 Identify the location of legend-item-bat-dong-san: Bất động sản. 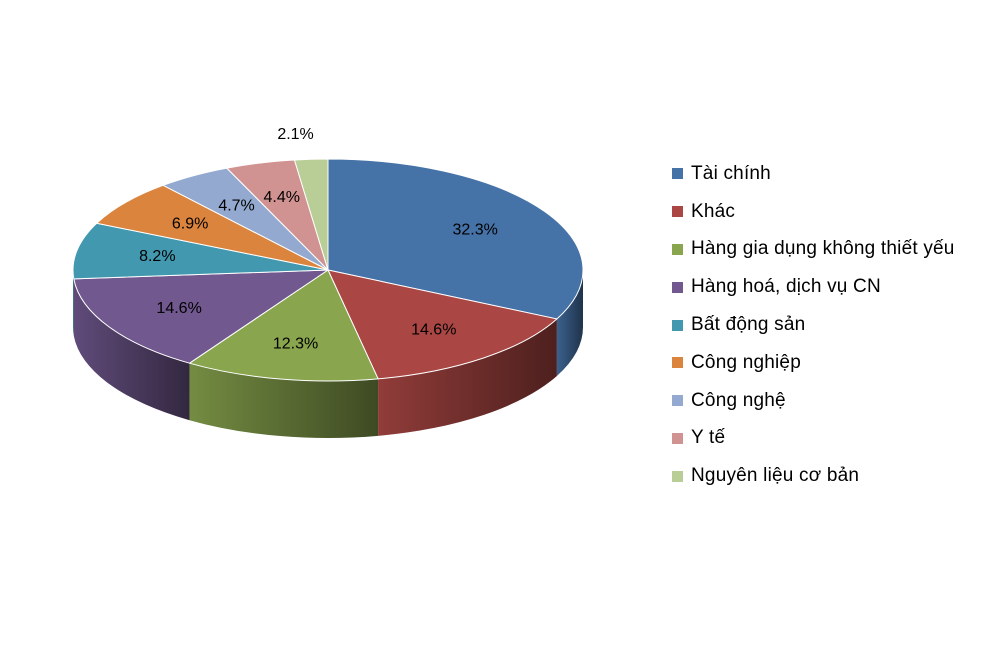
(829, 325).